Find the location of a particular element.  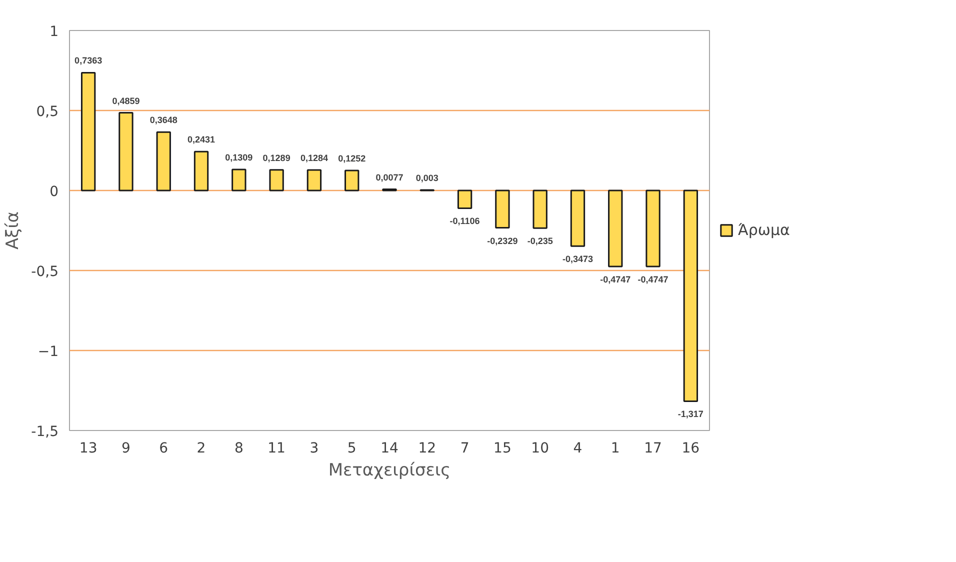

x-axis-title: Μεταχειρίσεις is located at coordinates (389, 470).